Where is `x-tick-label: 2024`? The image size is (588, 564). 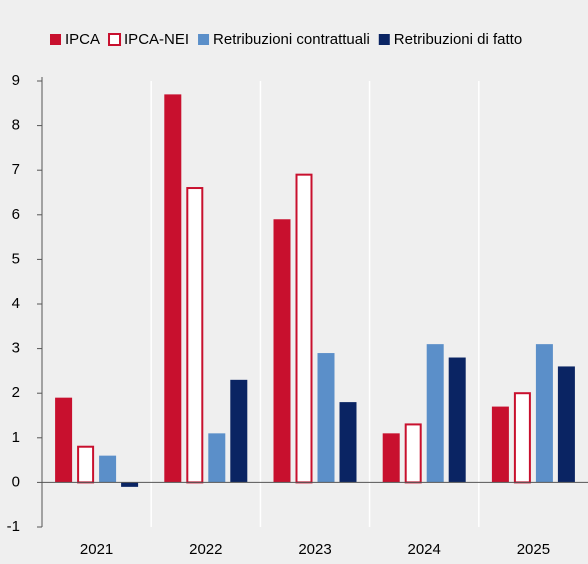 x-tick-label: 2024 is located at coordinates (424, 549).